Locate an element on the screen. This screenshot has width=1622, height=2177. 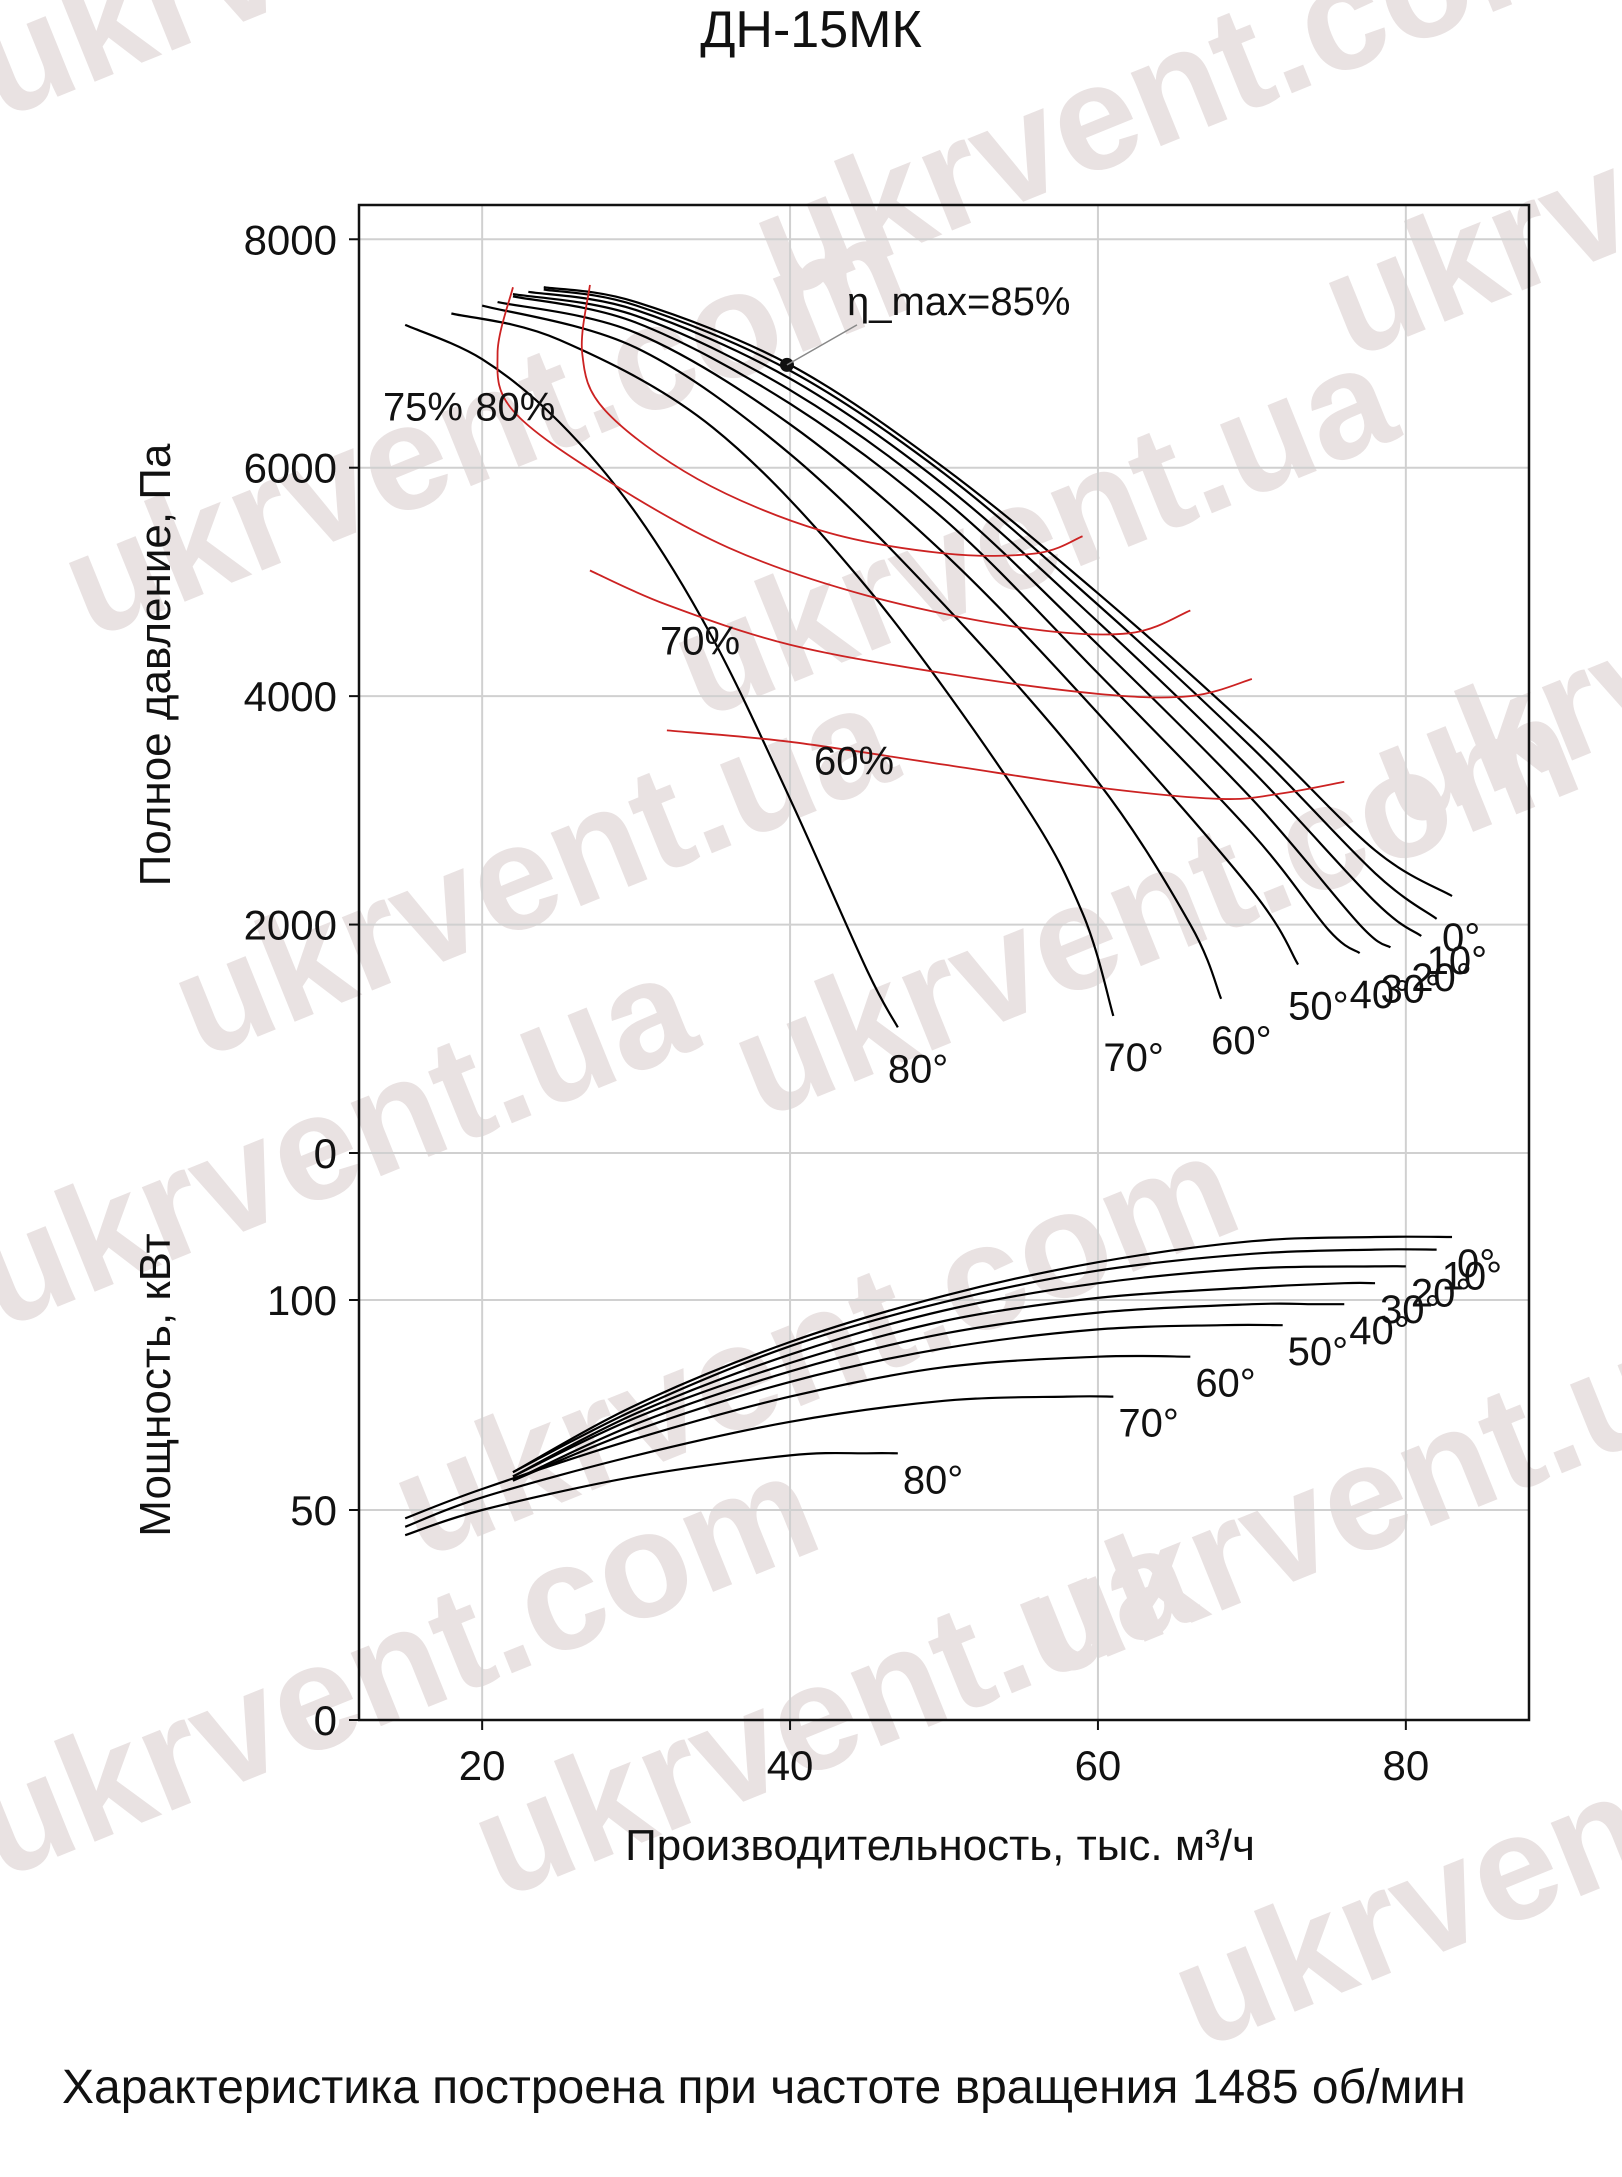
peak-efficiency-label: η_max=85% is located at coordinates (958, 302).